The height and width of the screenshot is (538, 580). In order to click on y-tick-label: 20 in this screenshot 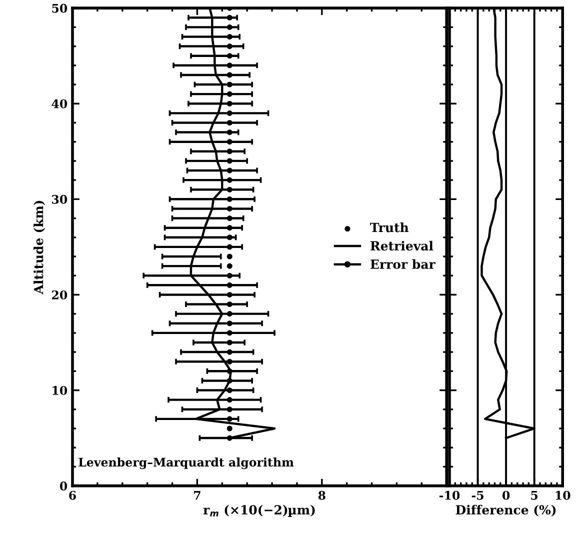, I will do `click(60, 295)`.